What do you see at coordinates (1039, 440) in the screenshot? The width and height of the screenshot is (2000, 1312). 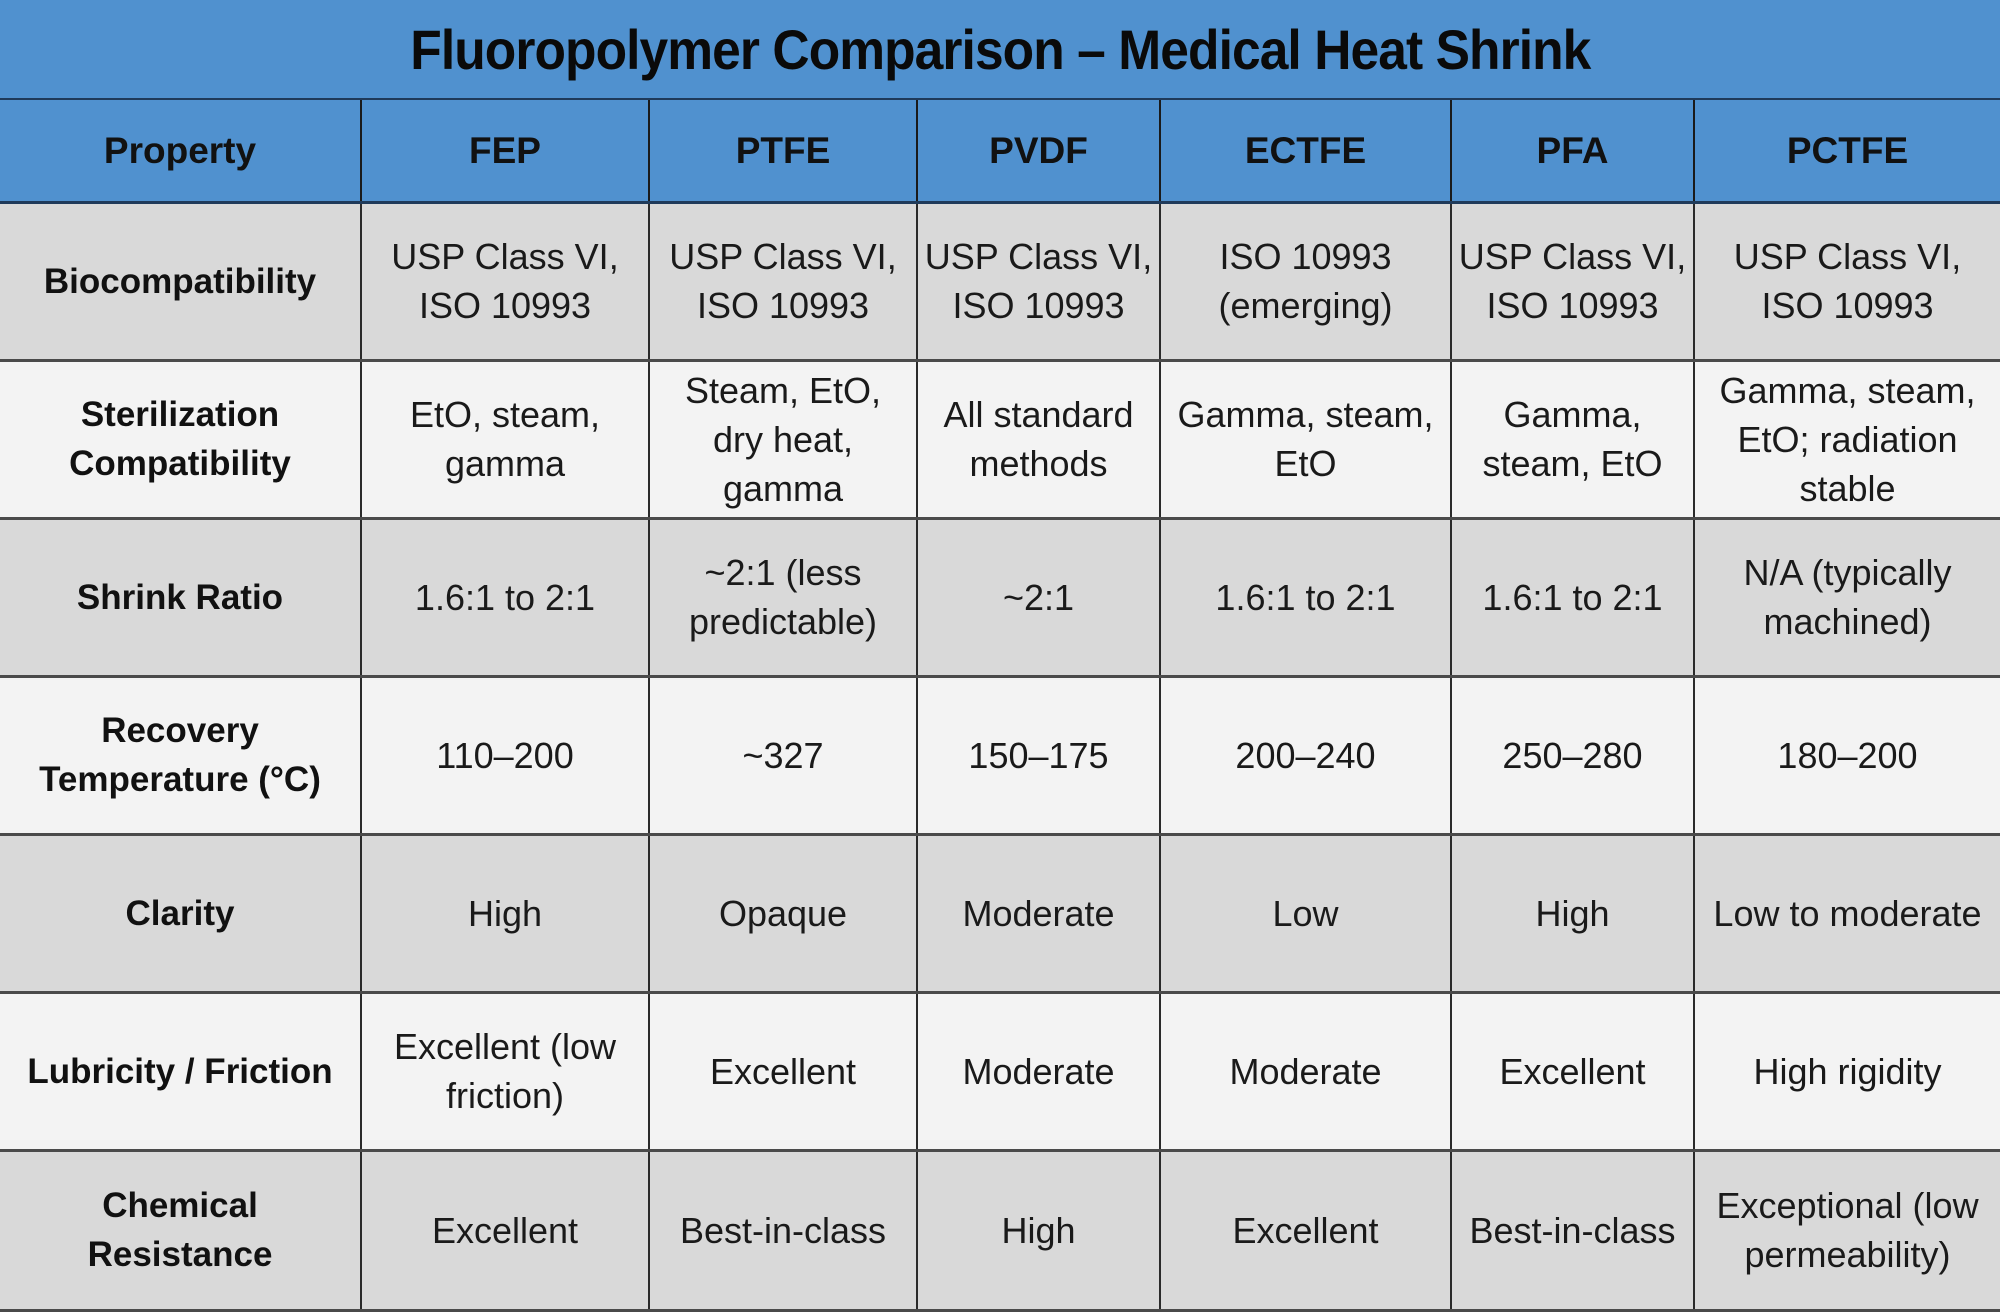 I see `table-cell: All standard methods` at bounding box center [1039, 440].